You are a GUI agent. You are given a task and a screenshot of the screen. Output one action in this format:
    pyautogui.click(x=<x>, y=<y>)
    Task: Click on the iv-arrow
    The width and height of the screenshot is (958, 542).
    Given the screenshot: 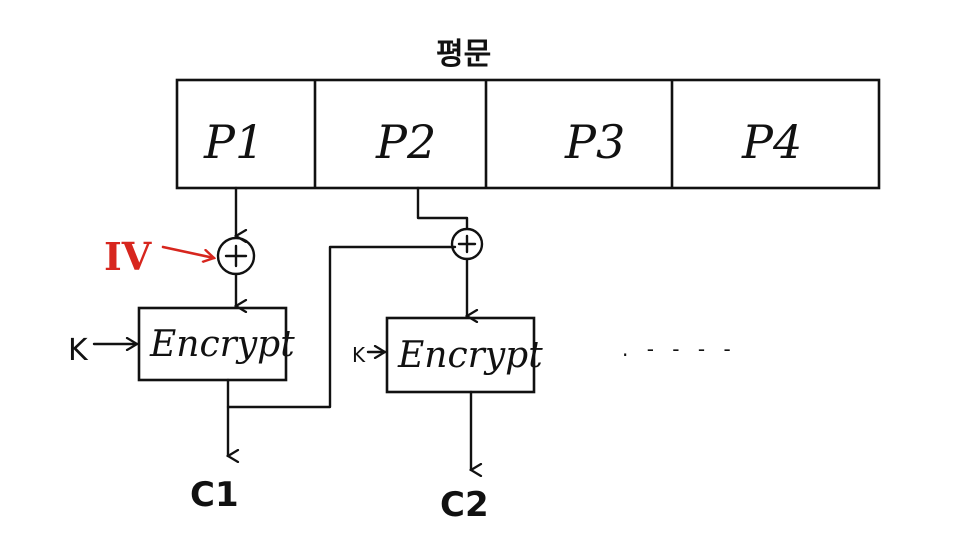 What is the action you would take?
    pyautogui.click(x=187, y=251)
    